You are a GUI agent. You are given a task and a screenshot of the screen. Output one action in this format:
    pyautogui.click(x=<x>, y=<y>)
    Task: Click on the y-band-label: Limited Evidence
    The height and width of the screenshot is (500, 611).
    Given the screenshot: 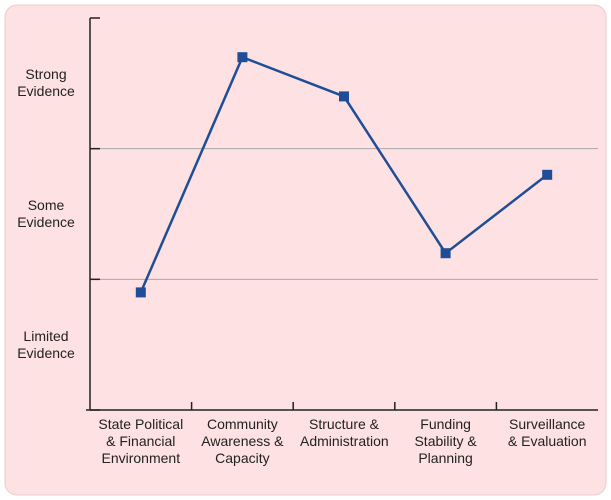 What is the action you would take?
    pyautogui.click(x=46, y=344)
    